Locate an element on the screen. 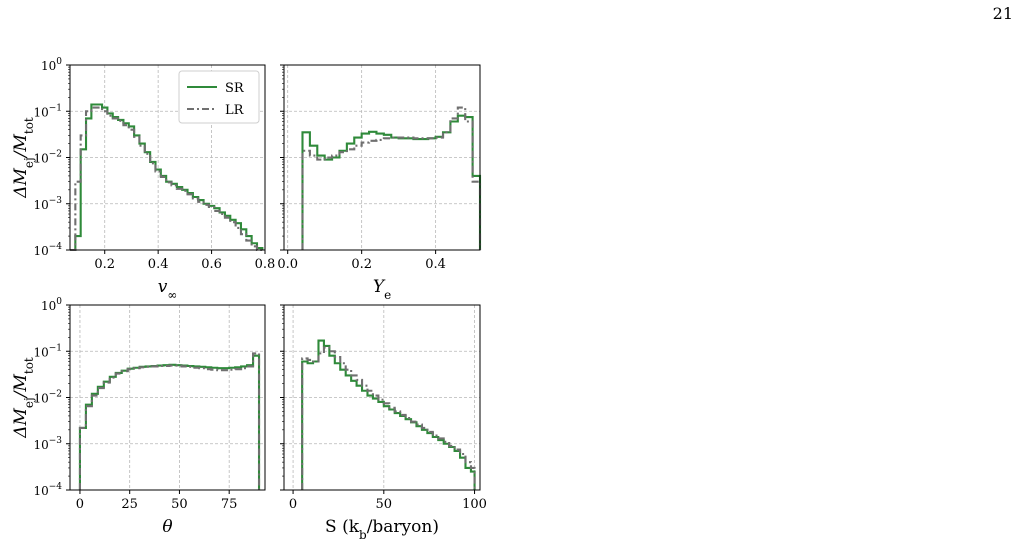 The image size is (1020, 542). x-tick-label: 0.8 is located at coordinates (265, 264).